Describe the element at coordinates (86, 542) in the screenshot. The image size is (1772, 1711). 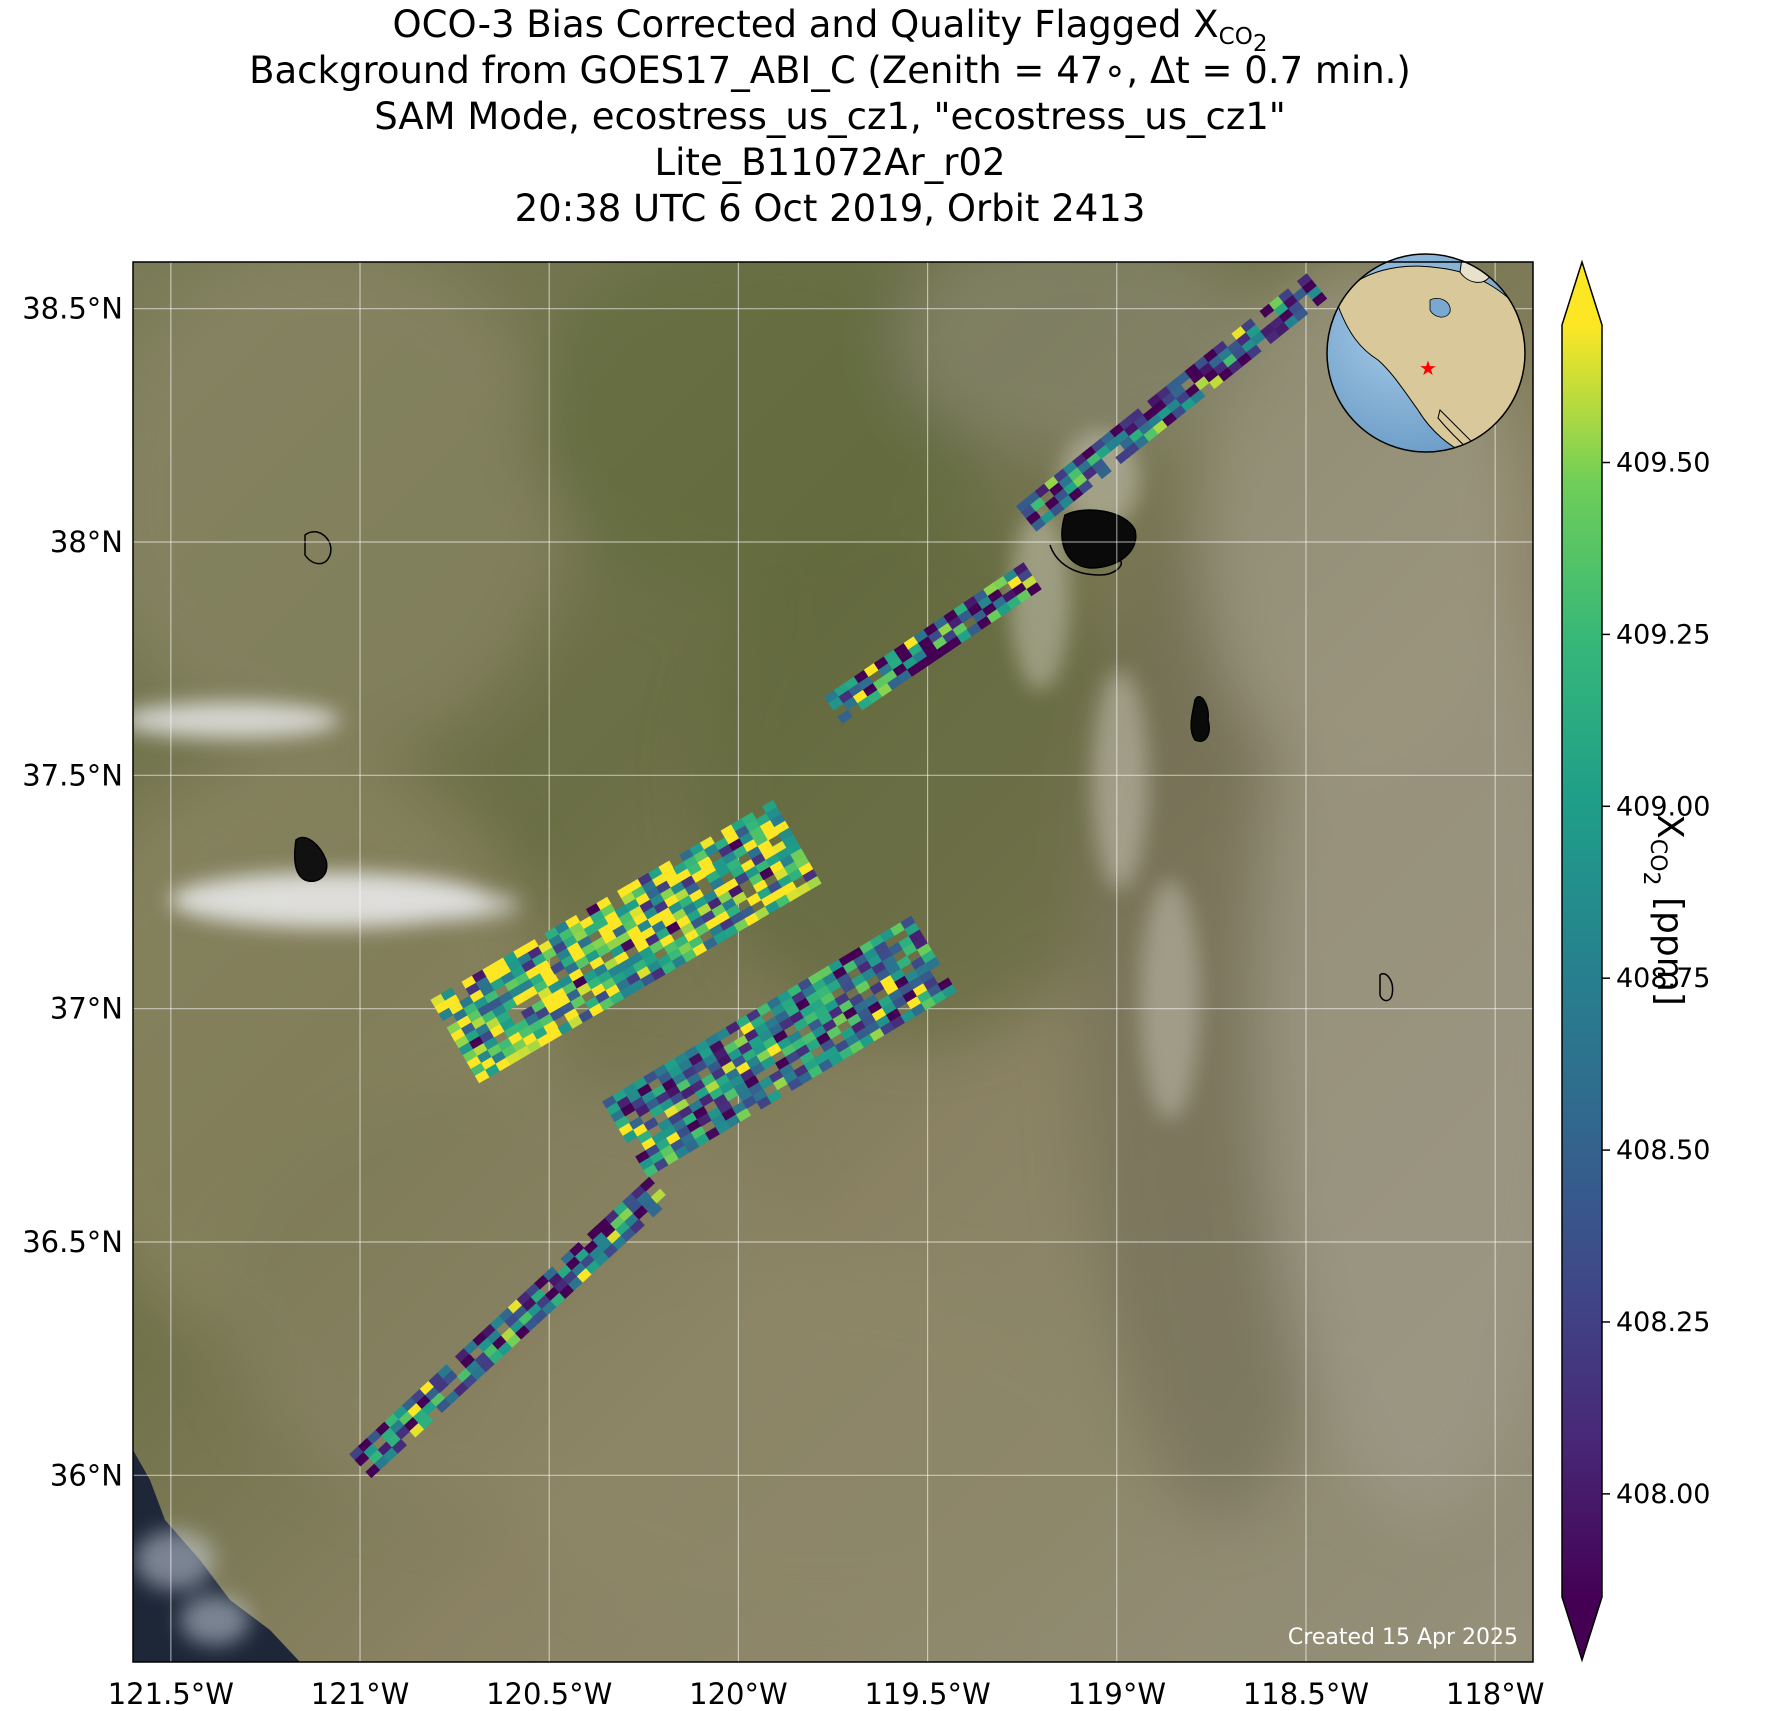
I see `lat-tick-label: 38°N` at that location.